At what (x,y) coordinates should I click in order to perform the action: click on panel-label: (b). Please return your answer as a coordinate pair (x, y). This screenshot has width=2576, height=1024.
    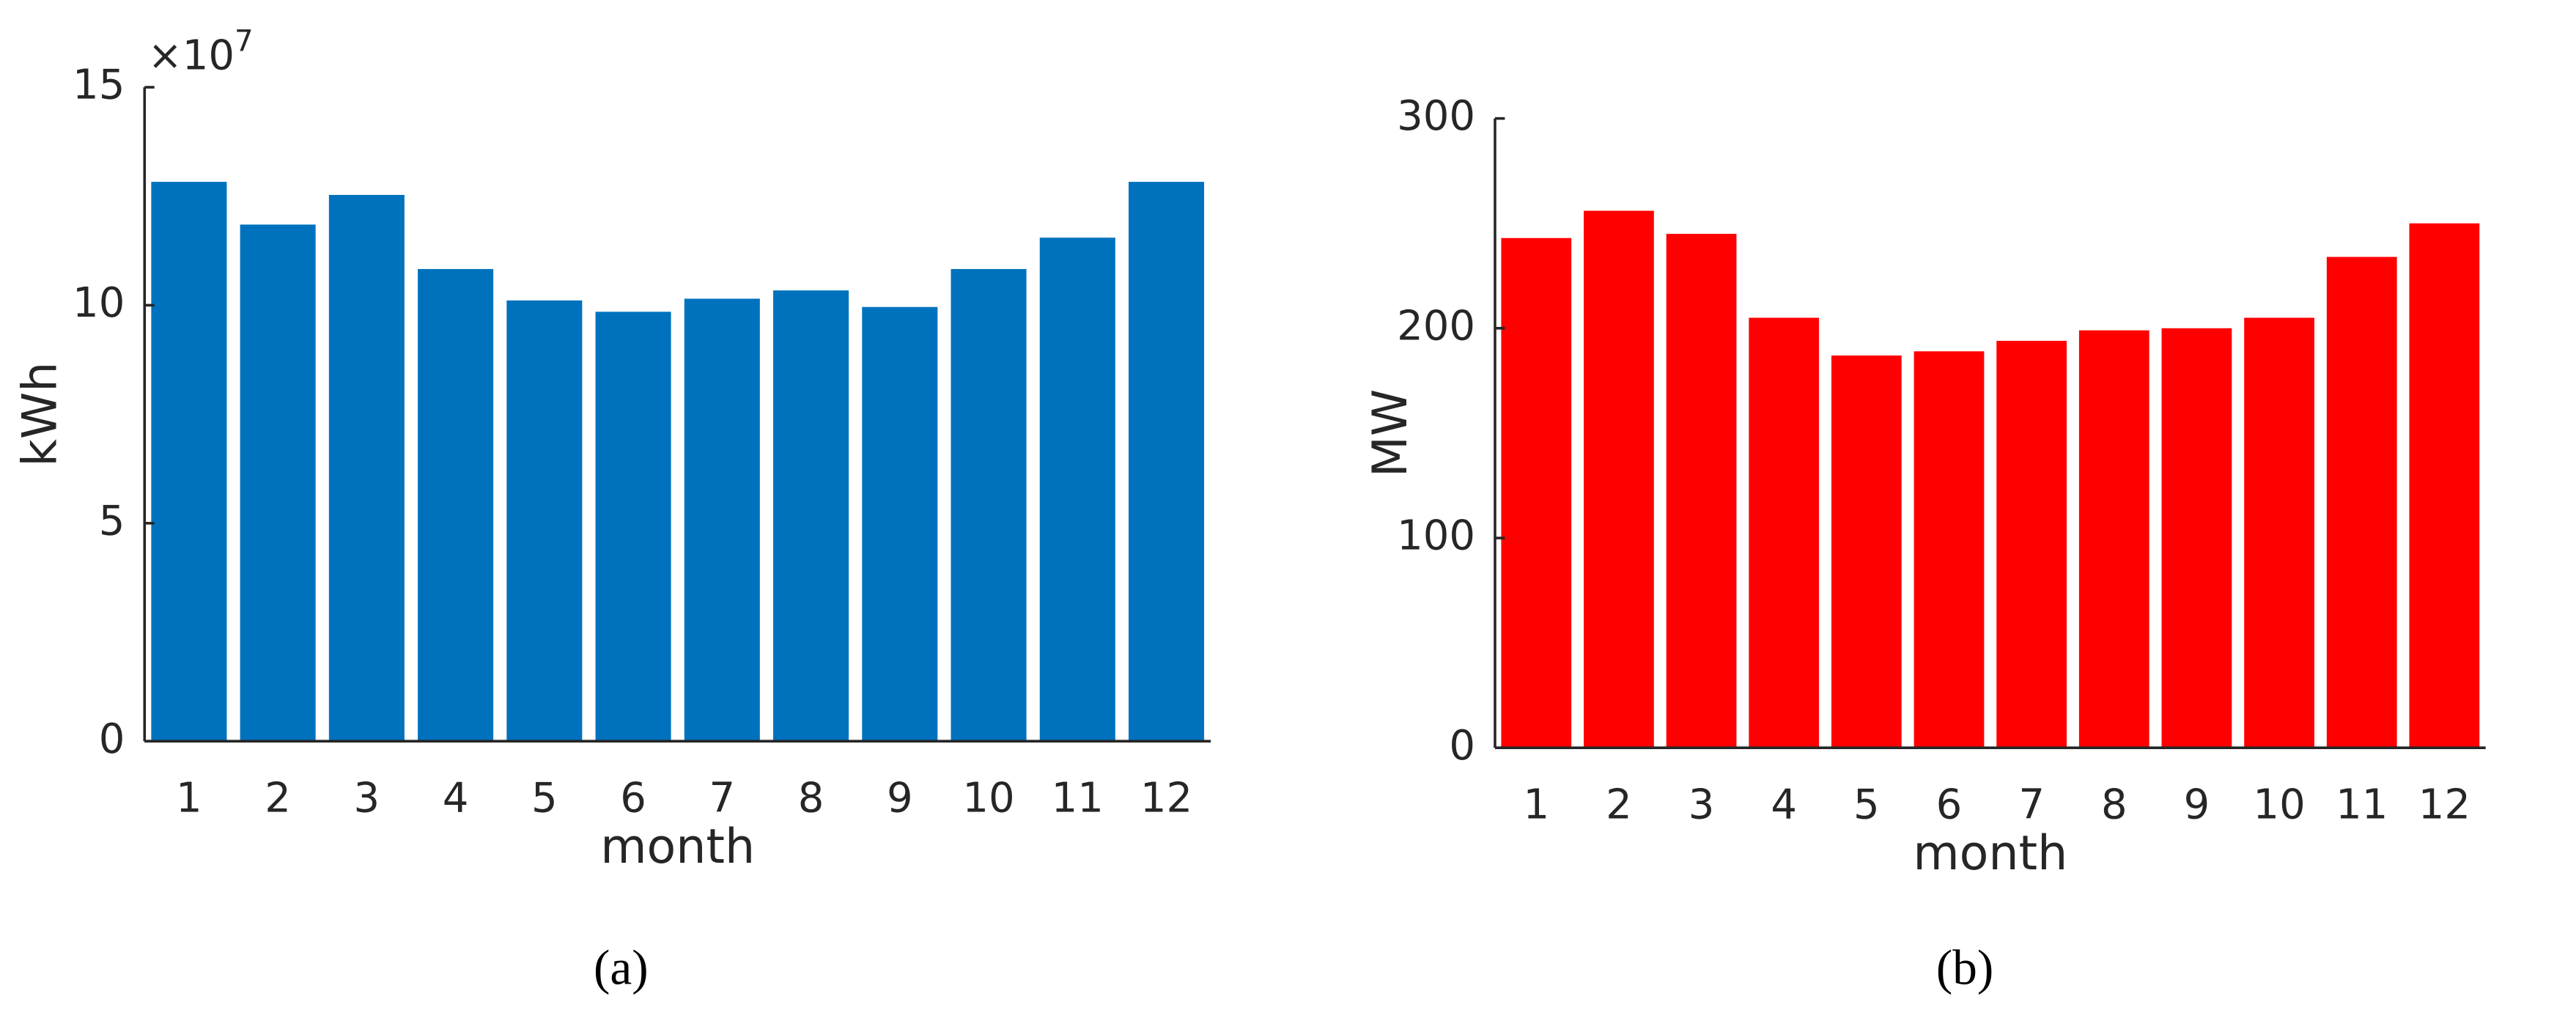
    Looking at the image, I should click on (1964, 967).